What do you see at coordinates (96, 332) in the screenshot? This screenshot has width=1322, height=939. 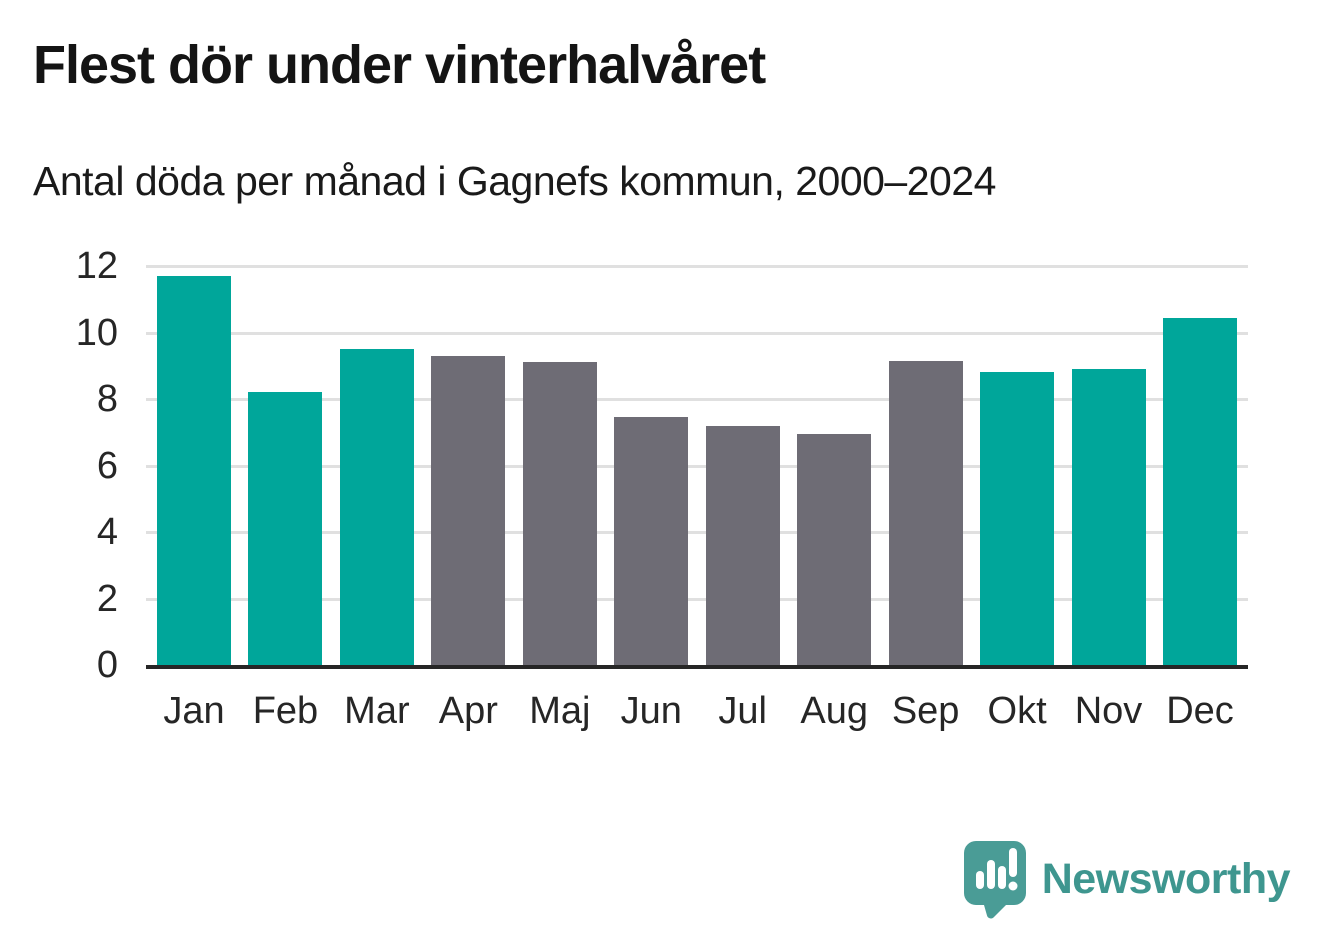 I see `y-tick-label-10: 10` at bounding box center [96, 332].